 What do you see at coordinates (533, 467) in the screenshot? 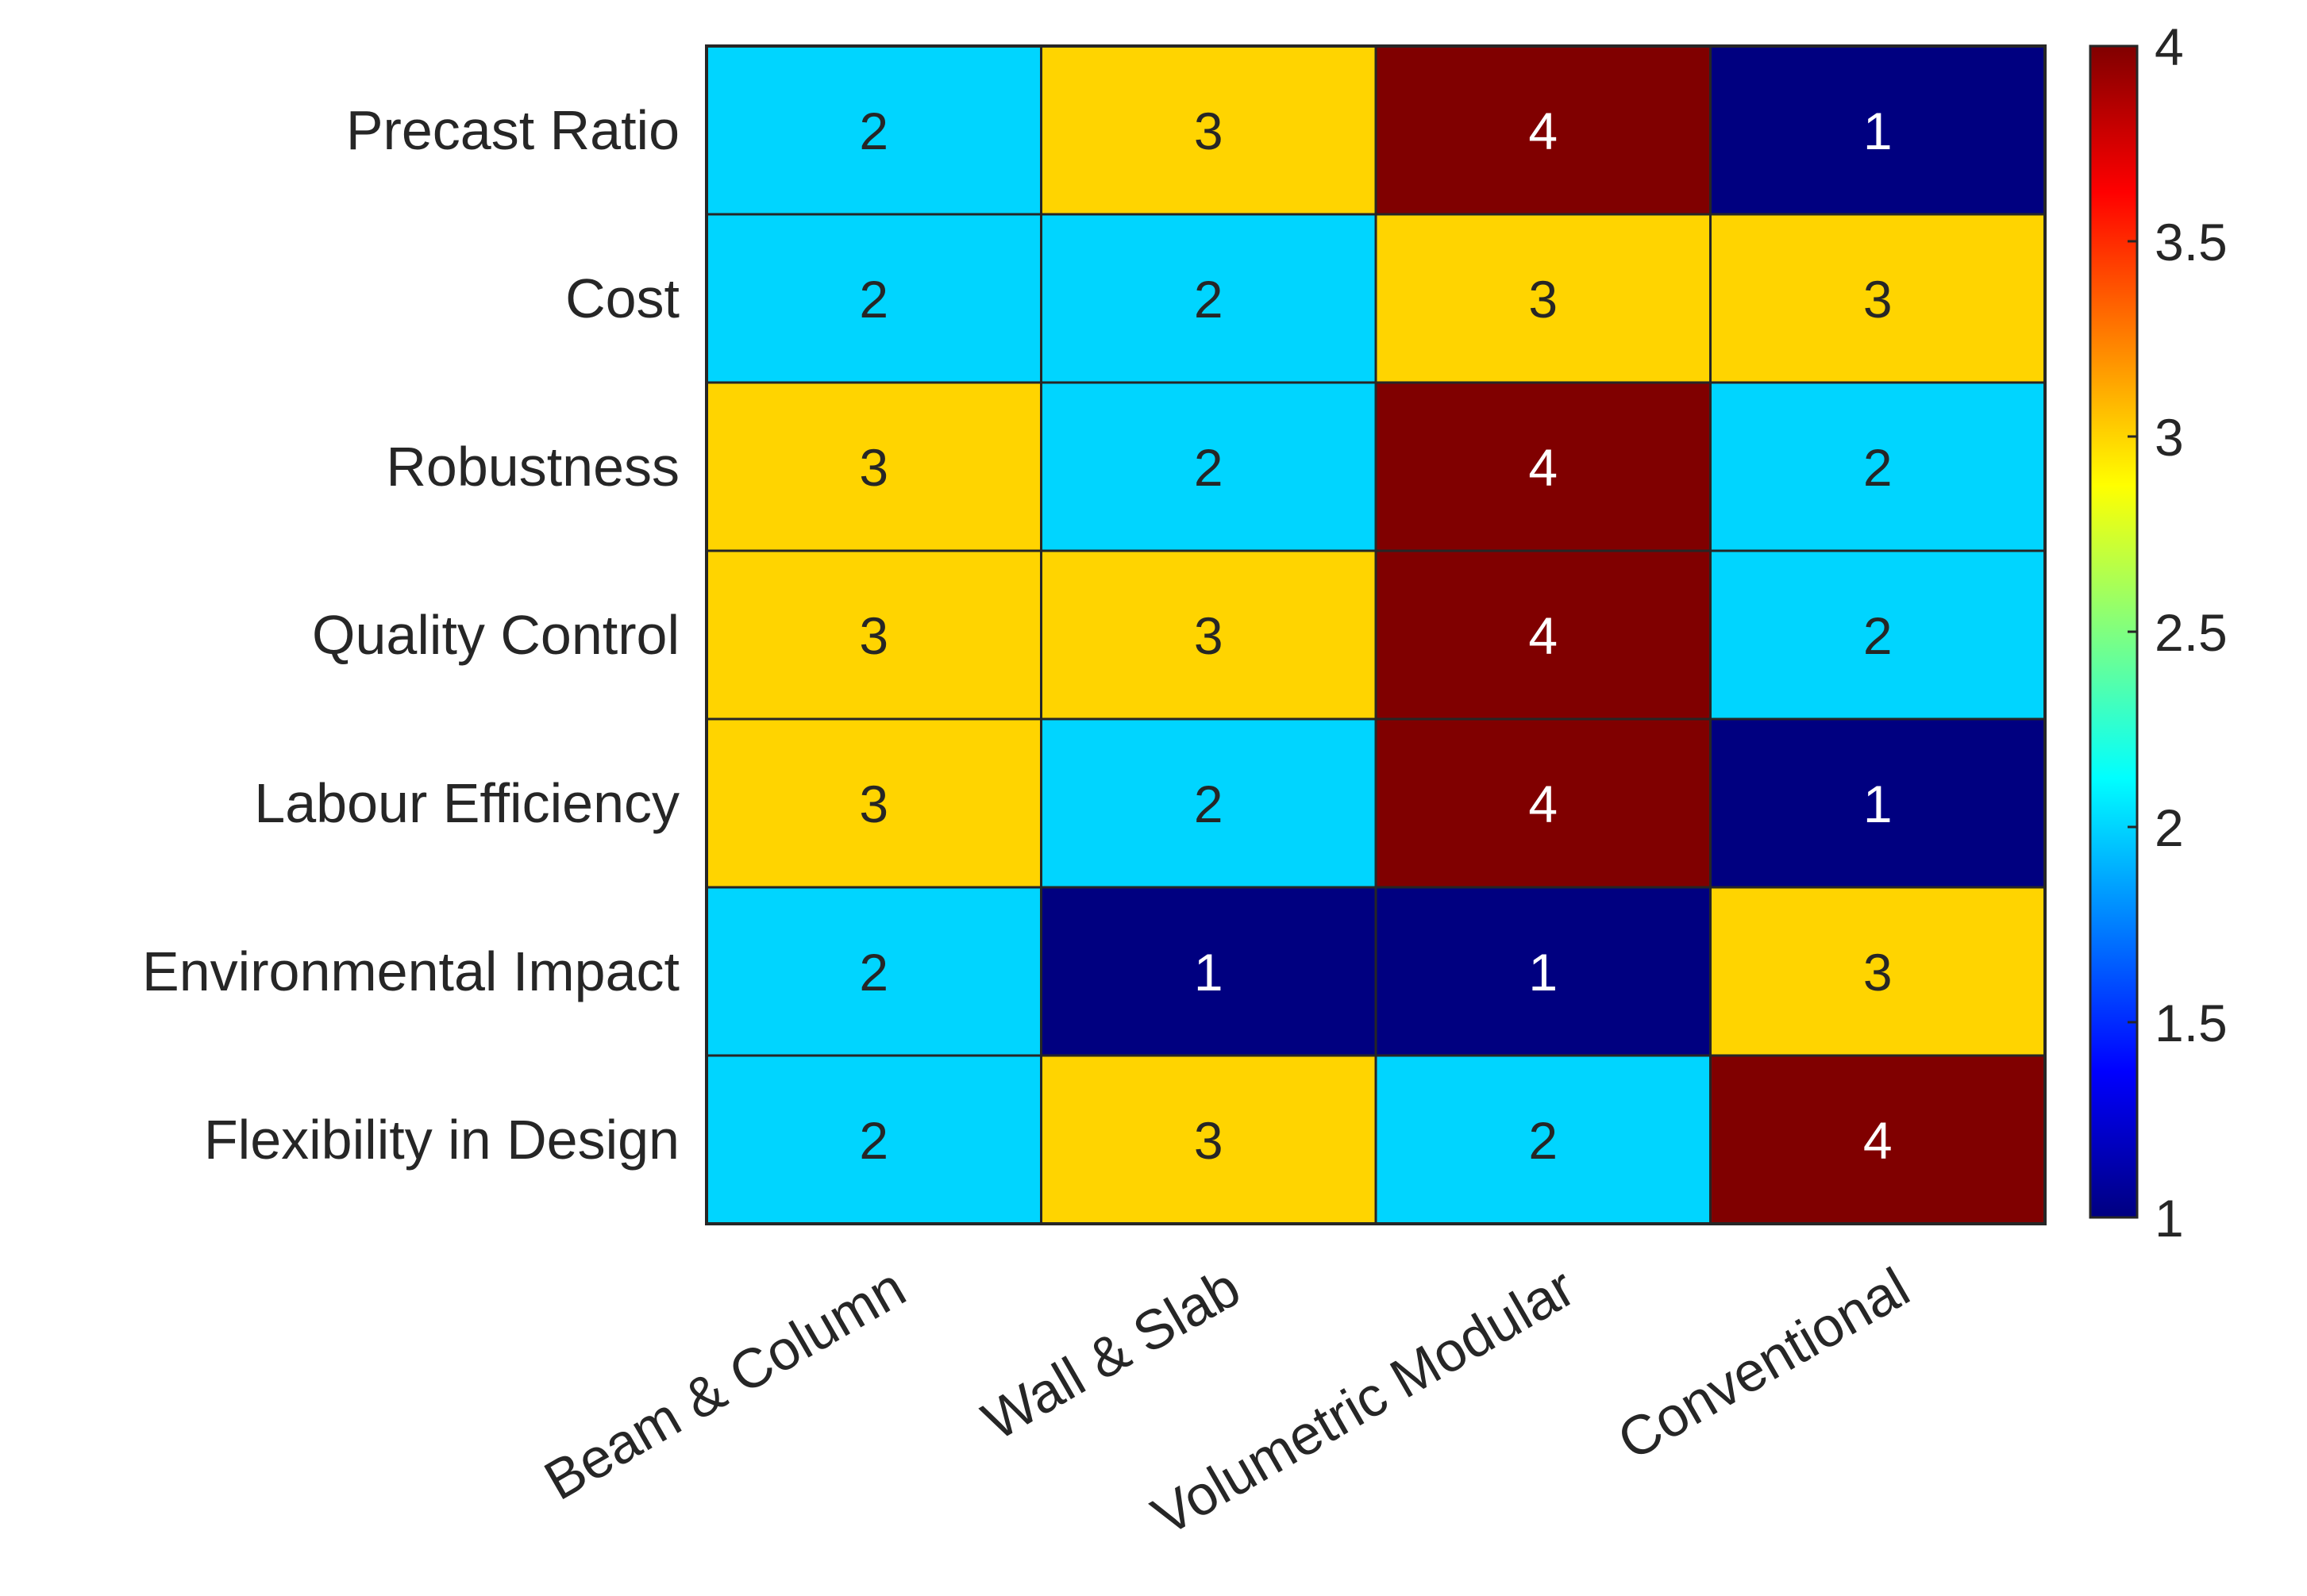
I see `row-label: Robustness` at bounding box center [533, 467].